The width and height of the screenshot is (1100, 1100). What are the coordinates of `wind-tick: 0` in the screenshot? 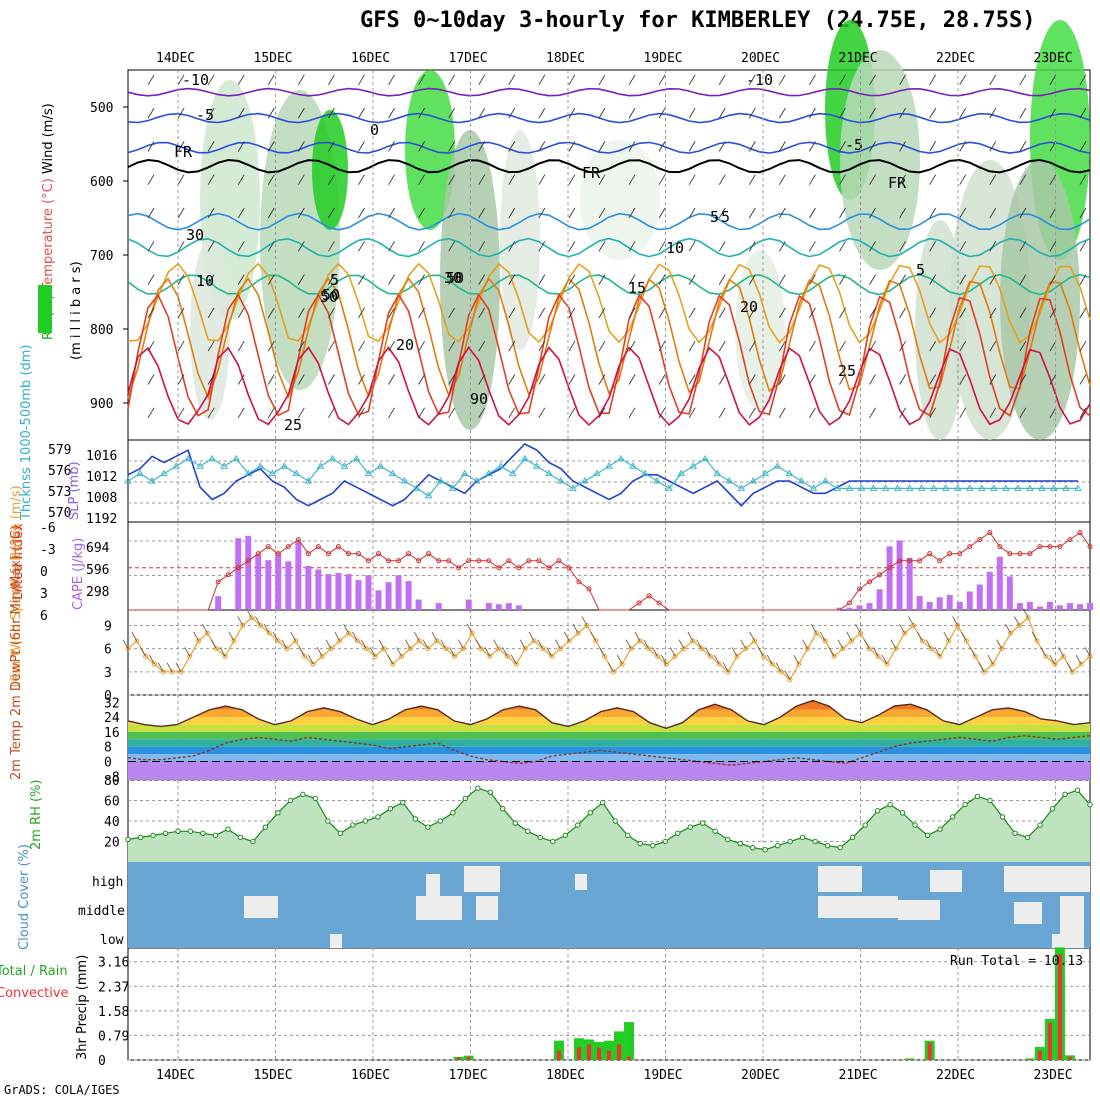 It's located at (108, 696).